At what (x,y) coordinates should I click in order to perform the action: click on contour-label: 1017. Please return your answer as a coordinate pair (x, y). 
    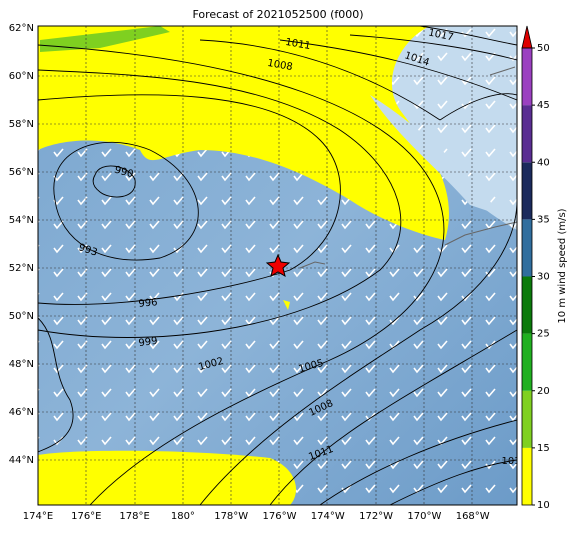
    Looking at the image, I should click on (440, 35).